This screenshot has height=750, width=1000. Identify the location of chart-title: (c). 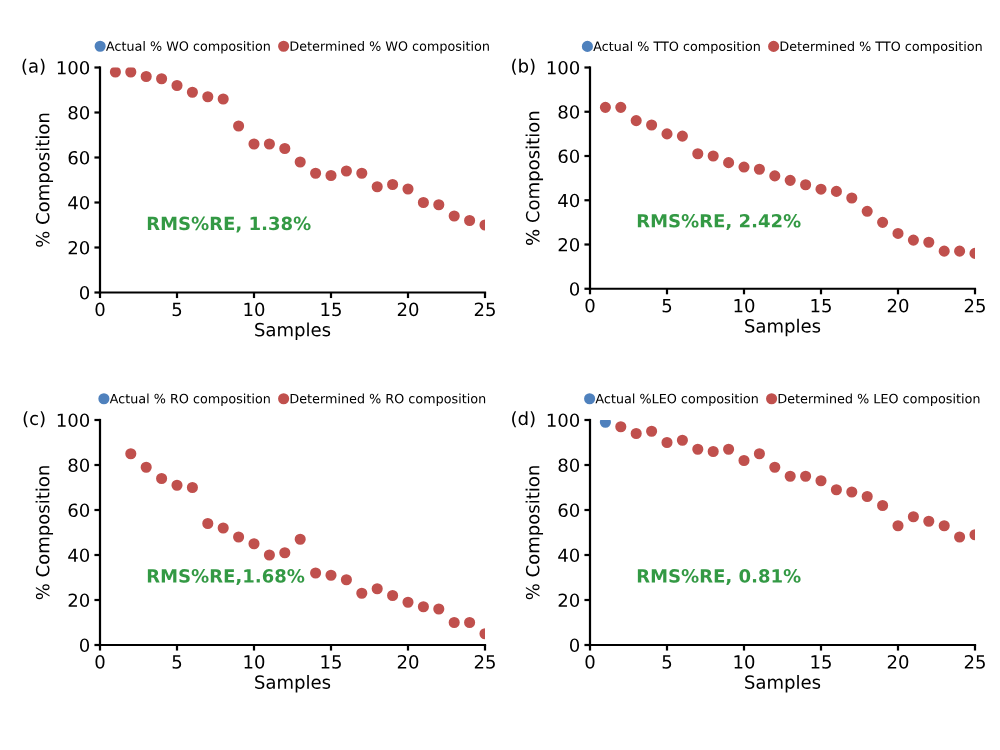
(34, 419).